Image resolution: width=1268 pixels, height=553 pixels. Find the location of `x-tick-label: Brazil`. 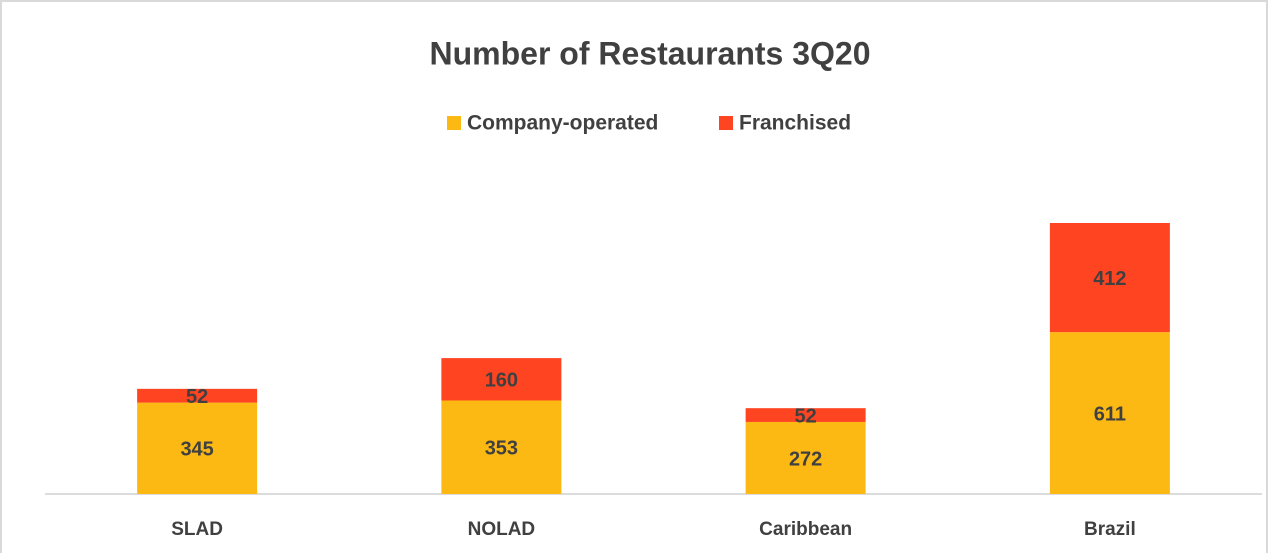

x-tick-label: Brazil is located at coordinates (1110, 529).